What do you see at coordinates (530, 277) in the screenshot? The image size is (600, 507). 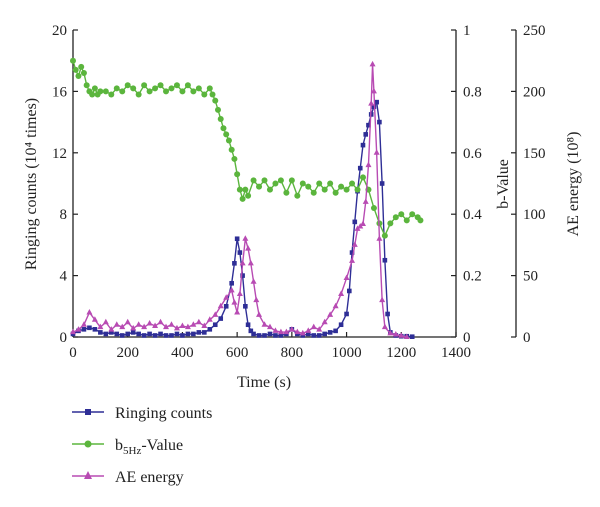 I see `y-right2-tick-label: 50` at bounding box center [530, 277].